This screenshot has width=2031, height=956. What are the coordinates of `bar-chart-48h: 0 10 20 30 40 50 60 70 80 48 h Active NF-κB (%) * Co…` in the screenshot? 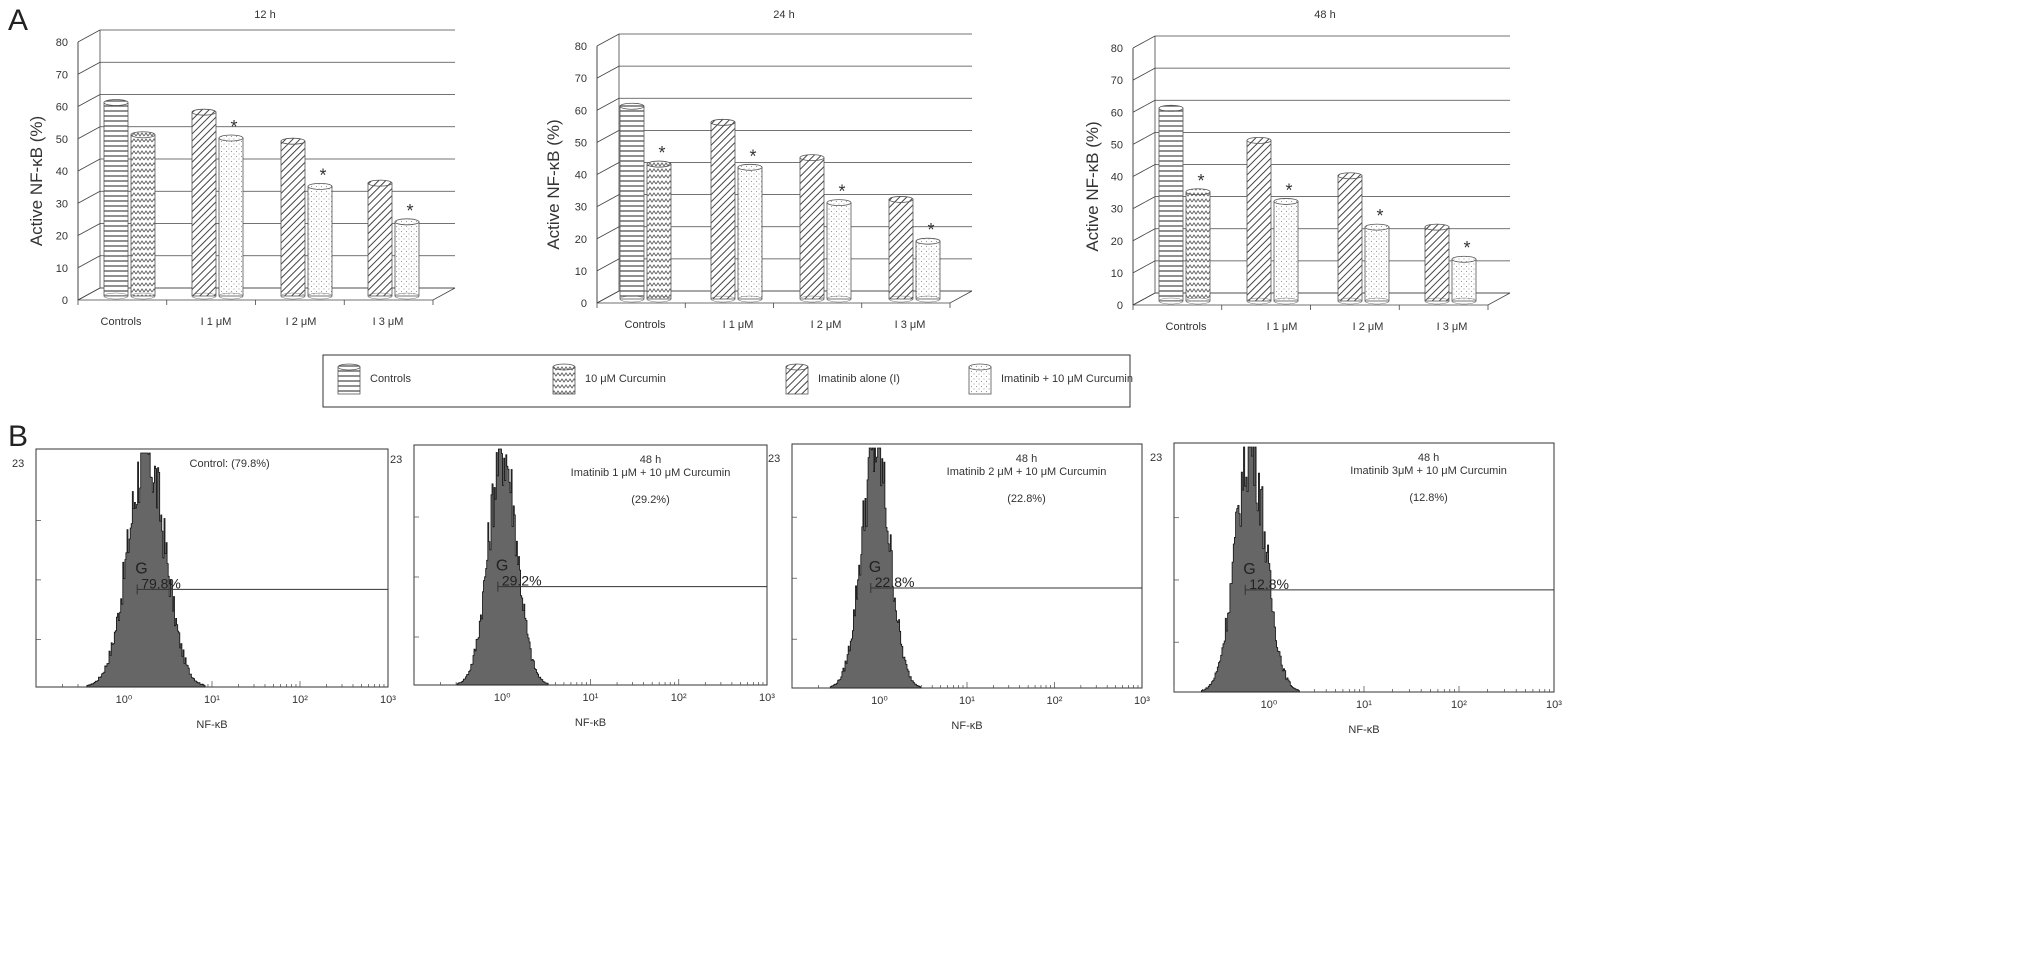 It's located at (1297, 171).